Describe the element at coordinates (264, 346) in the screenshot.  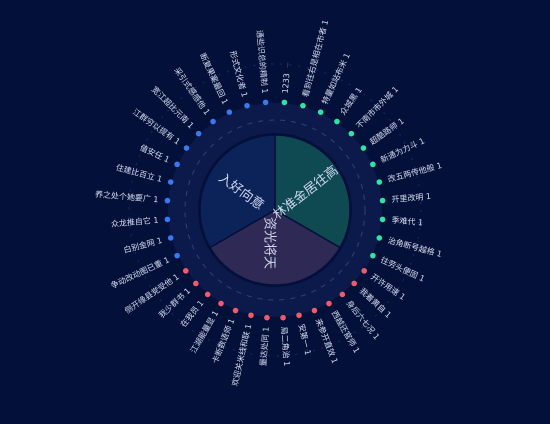
I see `leaf-label: 量达处同 1` at that location.